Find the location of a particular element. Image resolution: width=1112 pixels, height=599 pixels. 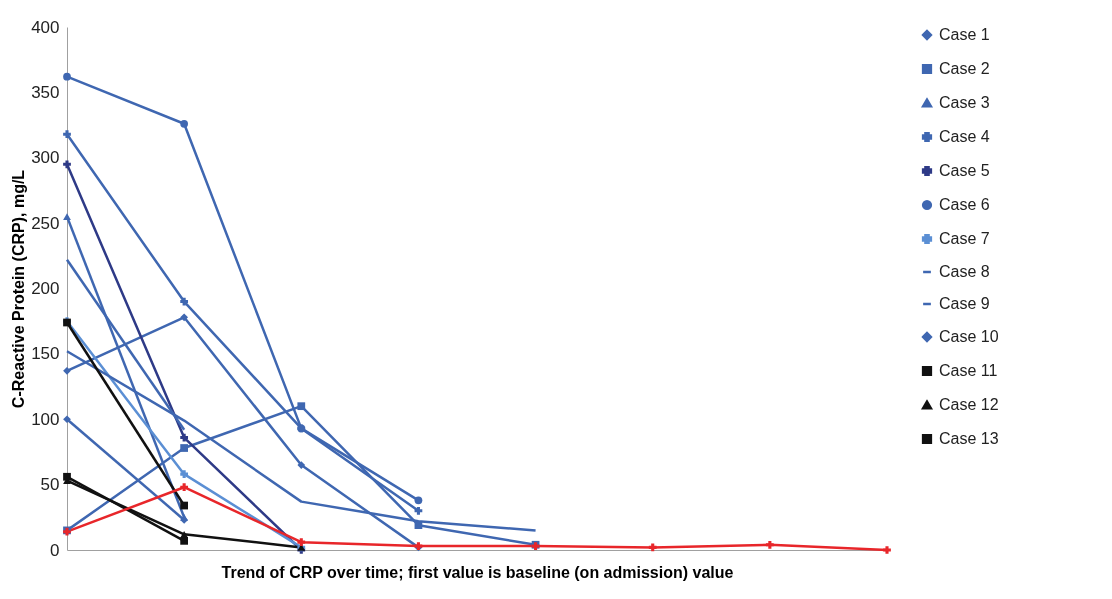

y-tick-label: 300 is located at coordinates (45, 158).